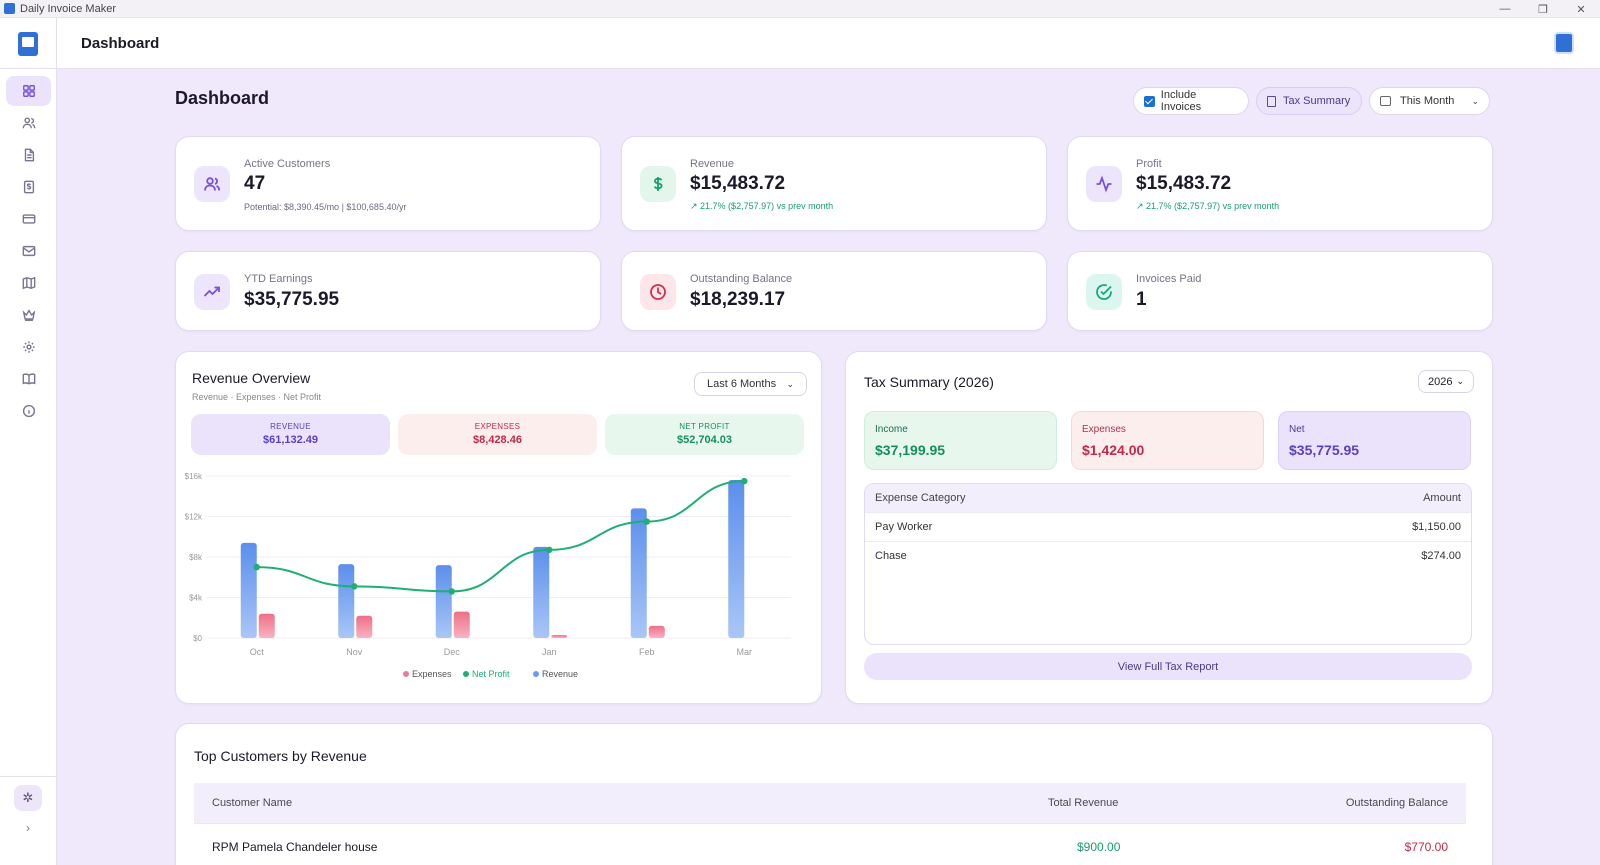 This screenshot has width=1600, height=865. Describe the element at coordinates (278, 279) in the screenshot. I see `stat-label: YTD Earnings` at that location.